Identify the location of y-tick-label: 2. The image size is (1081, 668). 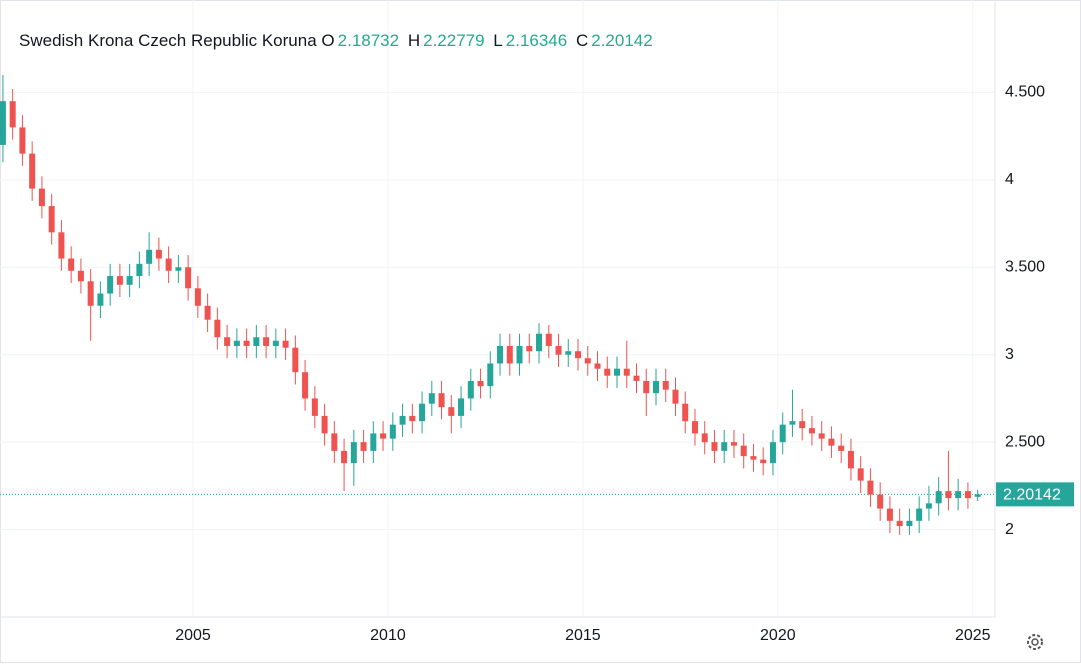
(1009, 529).